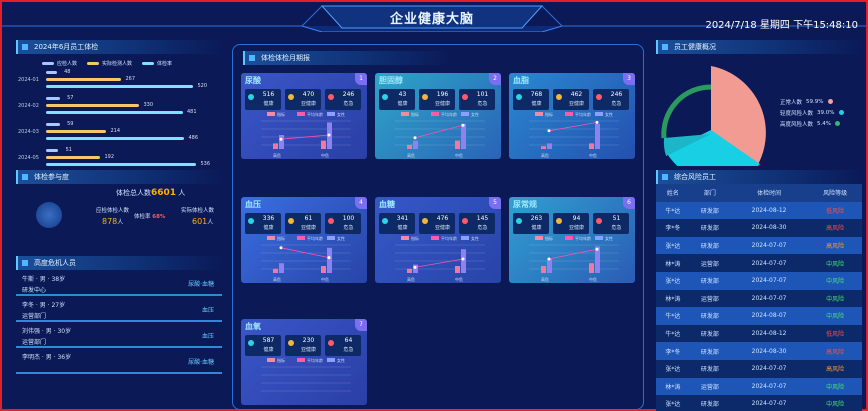  I want to click on list-item: 牛斯 · 男 · 38岁 研发中心 尿酸·血糖, so click(119, 283).